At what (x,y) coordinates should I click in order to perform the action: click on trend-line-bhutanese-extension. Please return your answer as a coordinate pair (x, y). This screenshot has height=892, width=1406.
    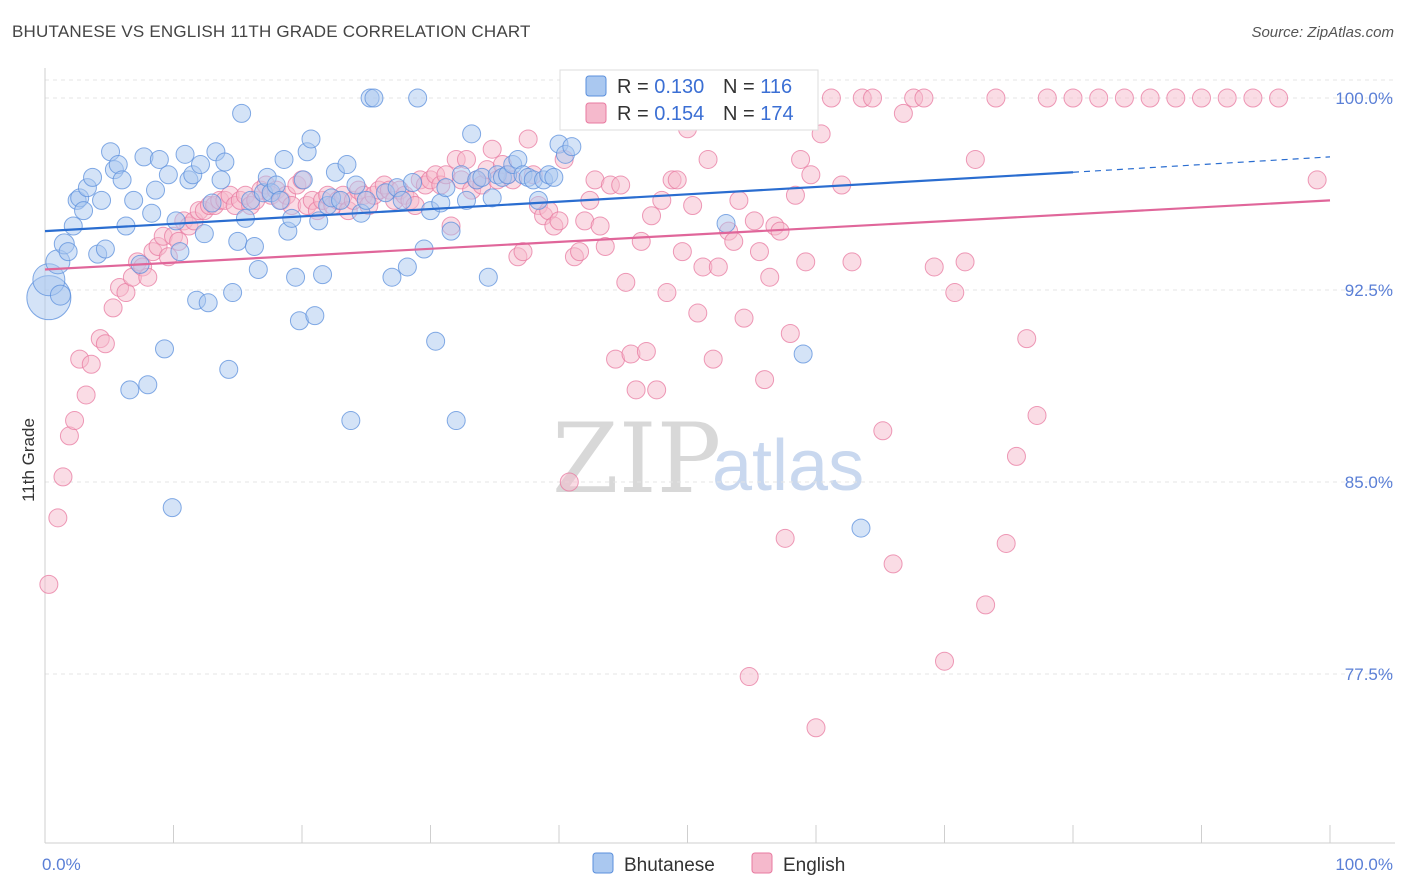
    Looking at the image, I should click on (1201, 164).